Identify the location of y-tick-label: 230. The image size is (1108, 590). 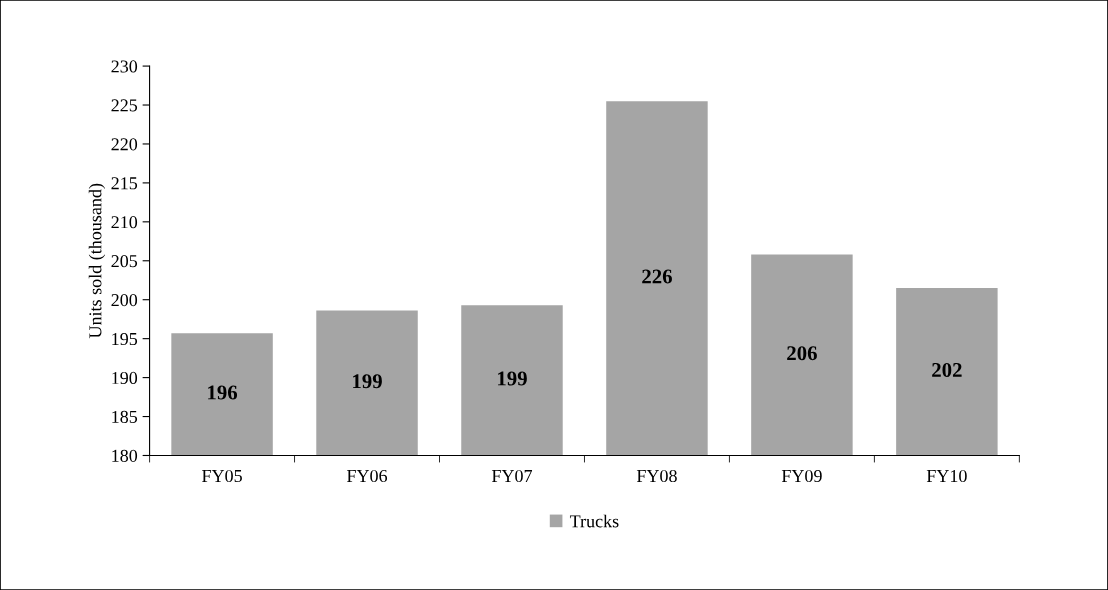
(124, 66).